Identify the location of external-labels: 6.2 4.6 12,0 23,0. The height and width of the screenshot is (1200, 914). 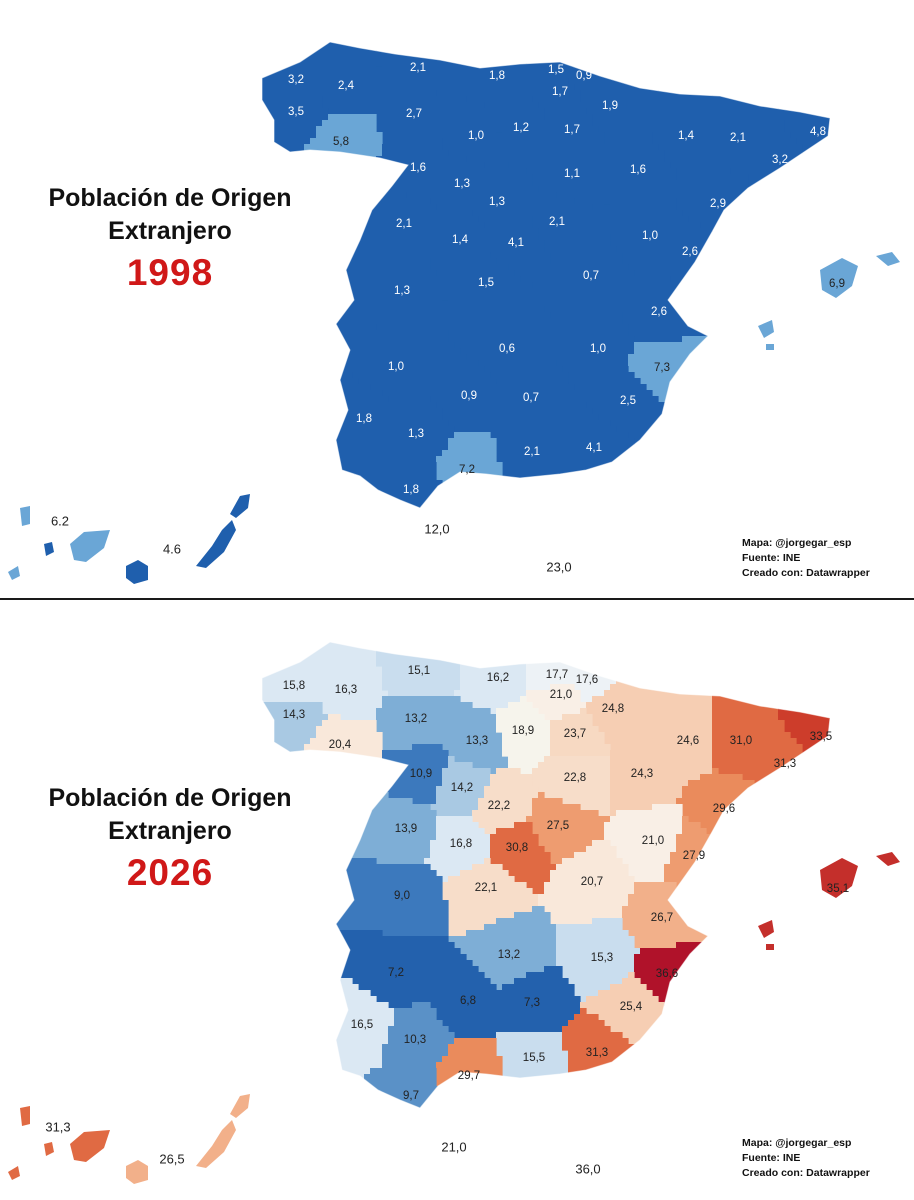
(311, 543).